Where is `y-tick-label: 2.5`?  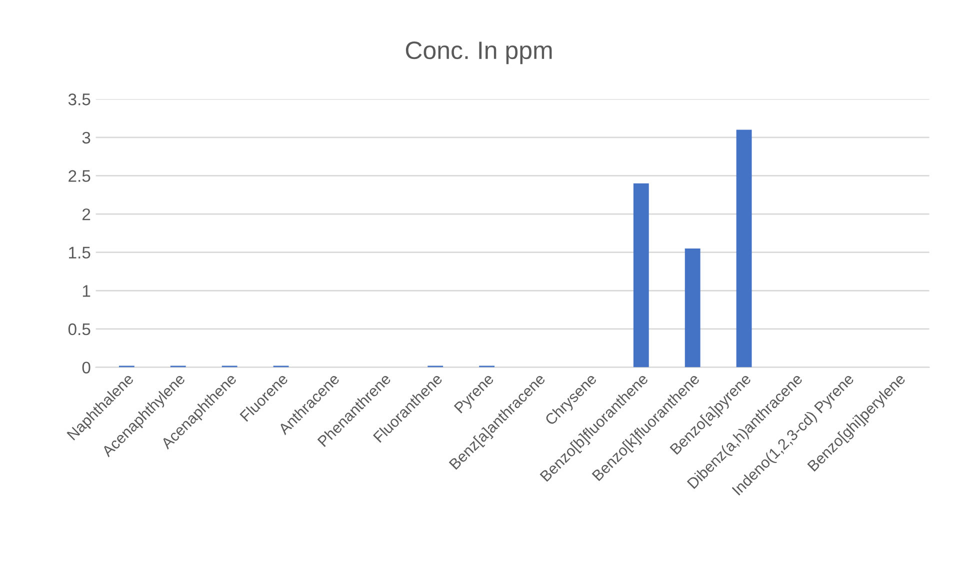 y-tick-label: 2.5 is located at coordinates (79, 176).